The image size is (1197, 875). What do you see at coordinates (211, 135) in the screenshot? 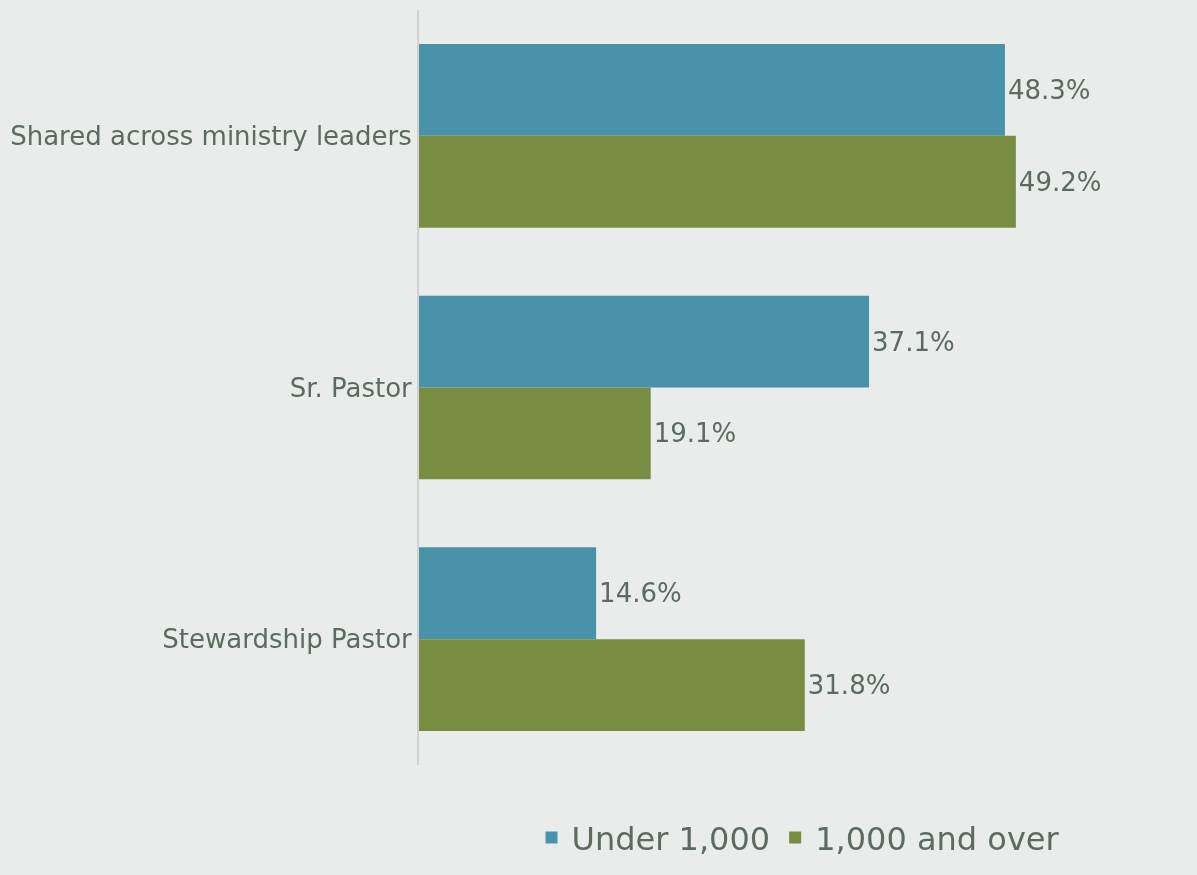
I see `y-tick-label: Shared across ministry leaders` at bounding box center [211, 135].